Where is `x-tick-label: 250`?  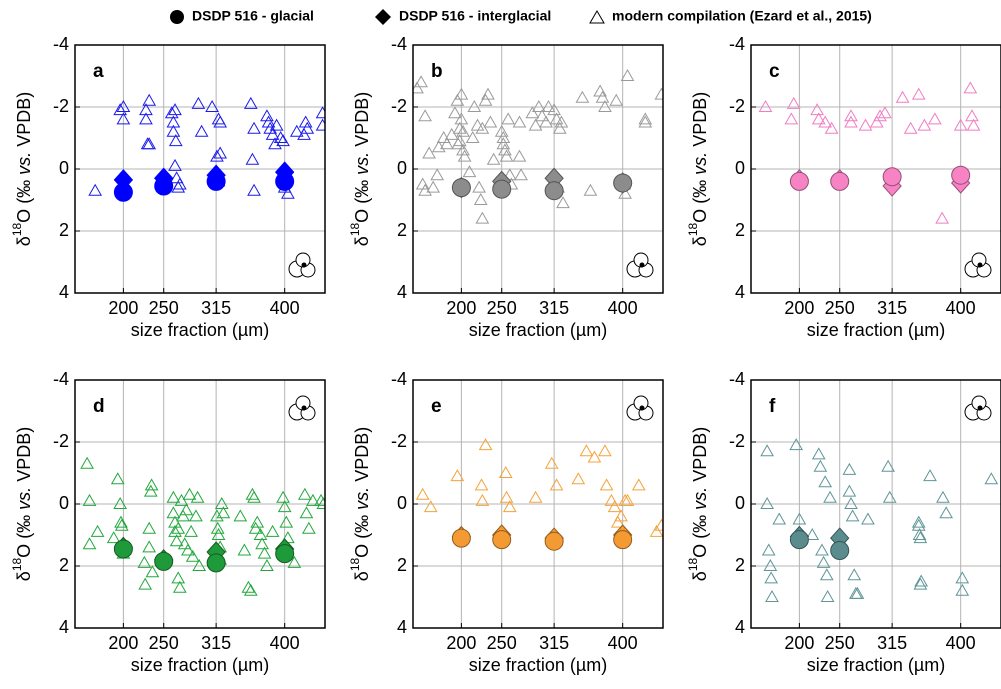 x-tick-label: 250 is located at coordinates (840, 643).